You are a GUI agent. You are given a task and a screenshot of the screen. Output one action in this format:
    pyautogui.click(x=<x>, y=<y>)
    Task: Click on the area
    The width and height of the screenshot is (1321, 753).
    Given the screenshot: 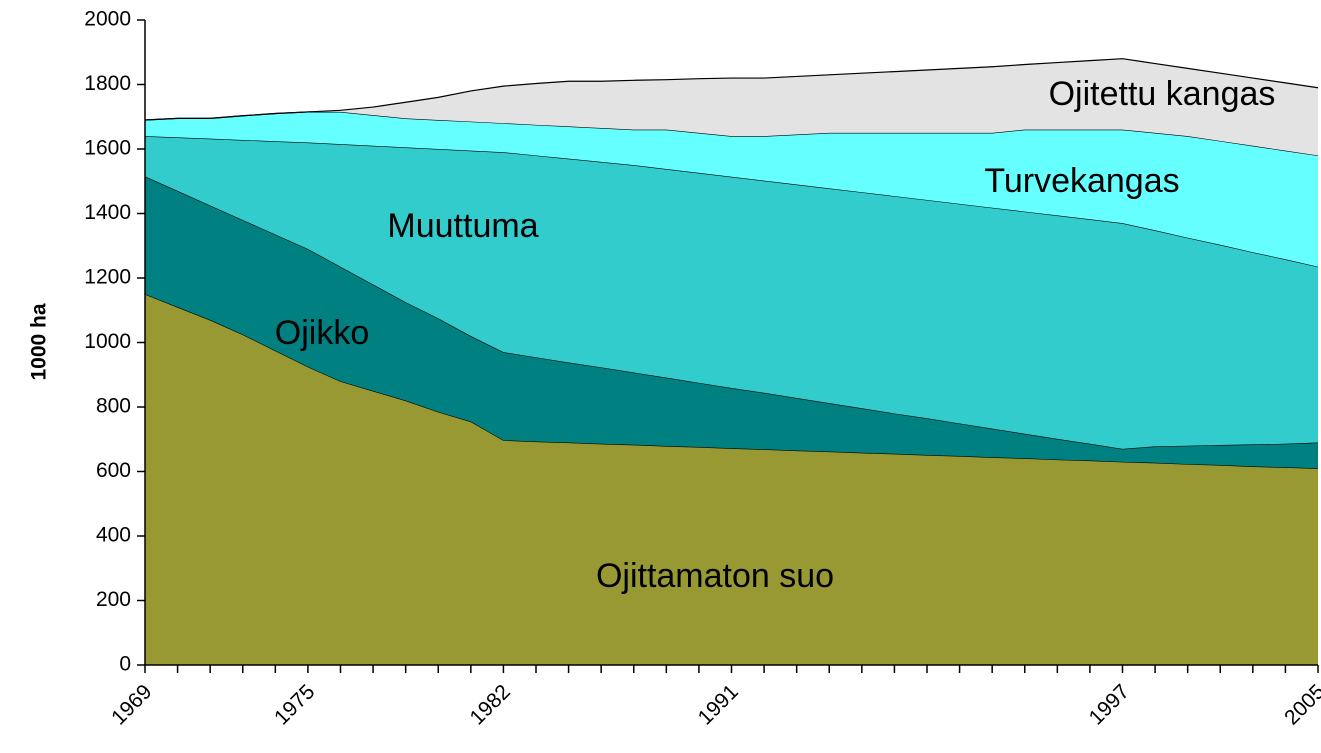 What is the action you would take?
    pyautogui.click(x=731, y=107)
    